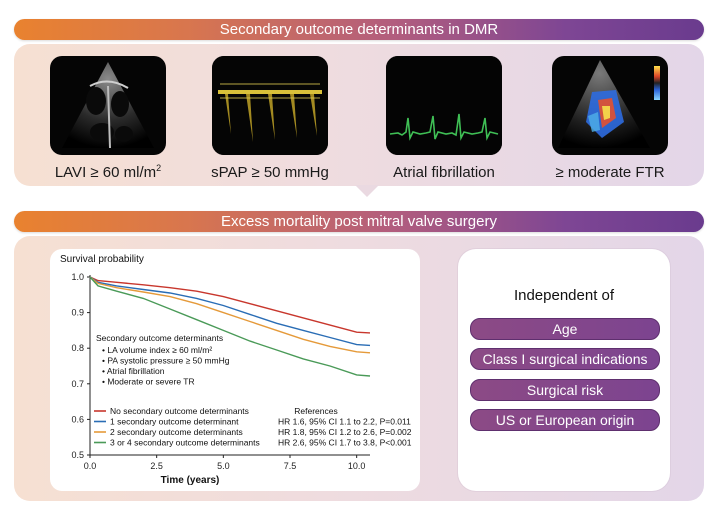 The height and width of the screenshot is (518, 719). Describe the element at coordinates (108, 105) in the screenshot. I see `echocardiogram-image` at that location.